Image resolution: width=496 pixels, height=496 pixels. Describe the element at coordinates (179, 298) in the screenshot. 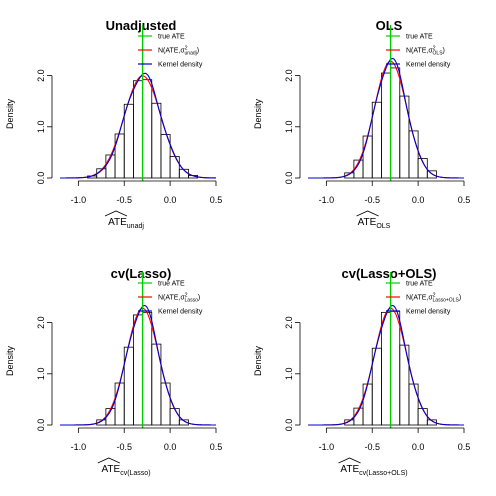

I see `legend-label: N(ATE,σ2 Lasso)` at that location.